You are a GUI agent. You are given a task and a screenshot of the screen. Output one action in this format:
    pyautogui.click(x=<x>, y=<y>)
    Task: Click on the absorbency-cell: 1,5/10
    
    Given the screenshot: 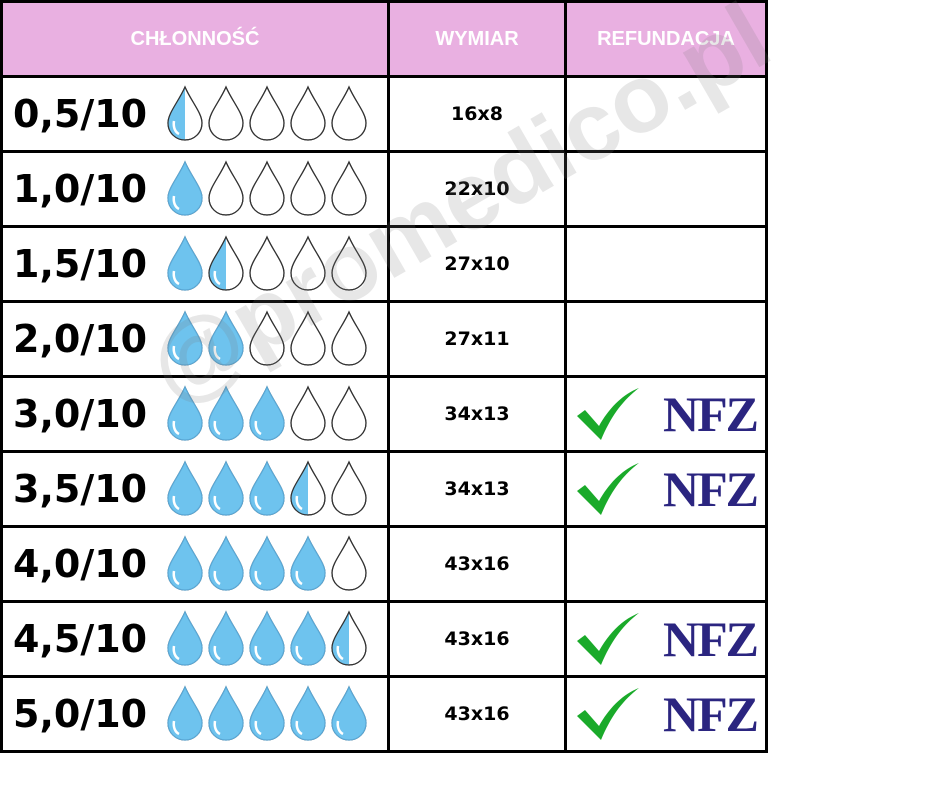 What is the action you would take?
    pyautogui.click(x=195, y=264)
    